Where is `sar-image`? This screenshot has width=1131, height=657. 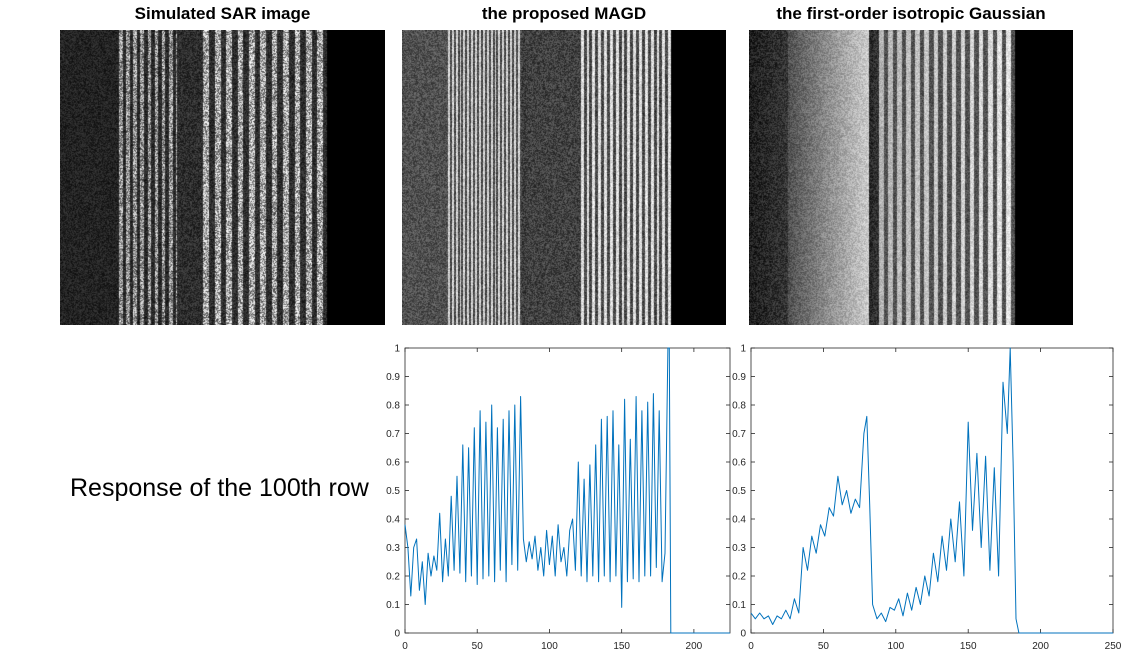
sar-image is located at coordinates (222, 177).